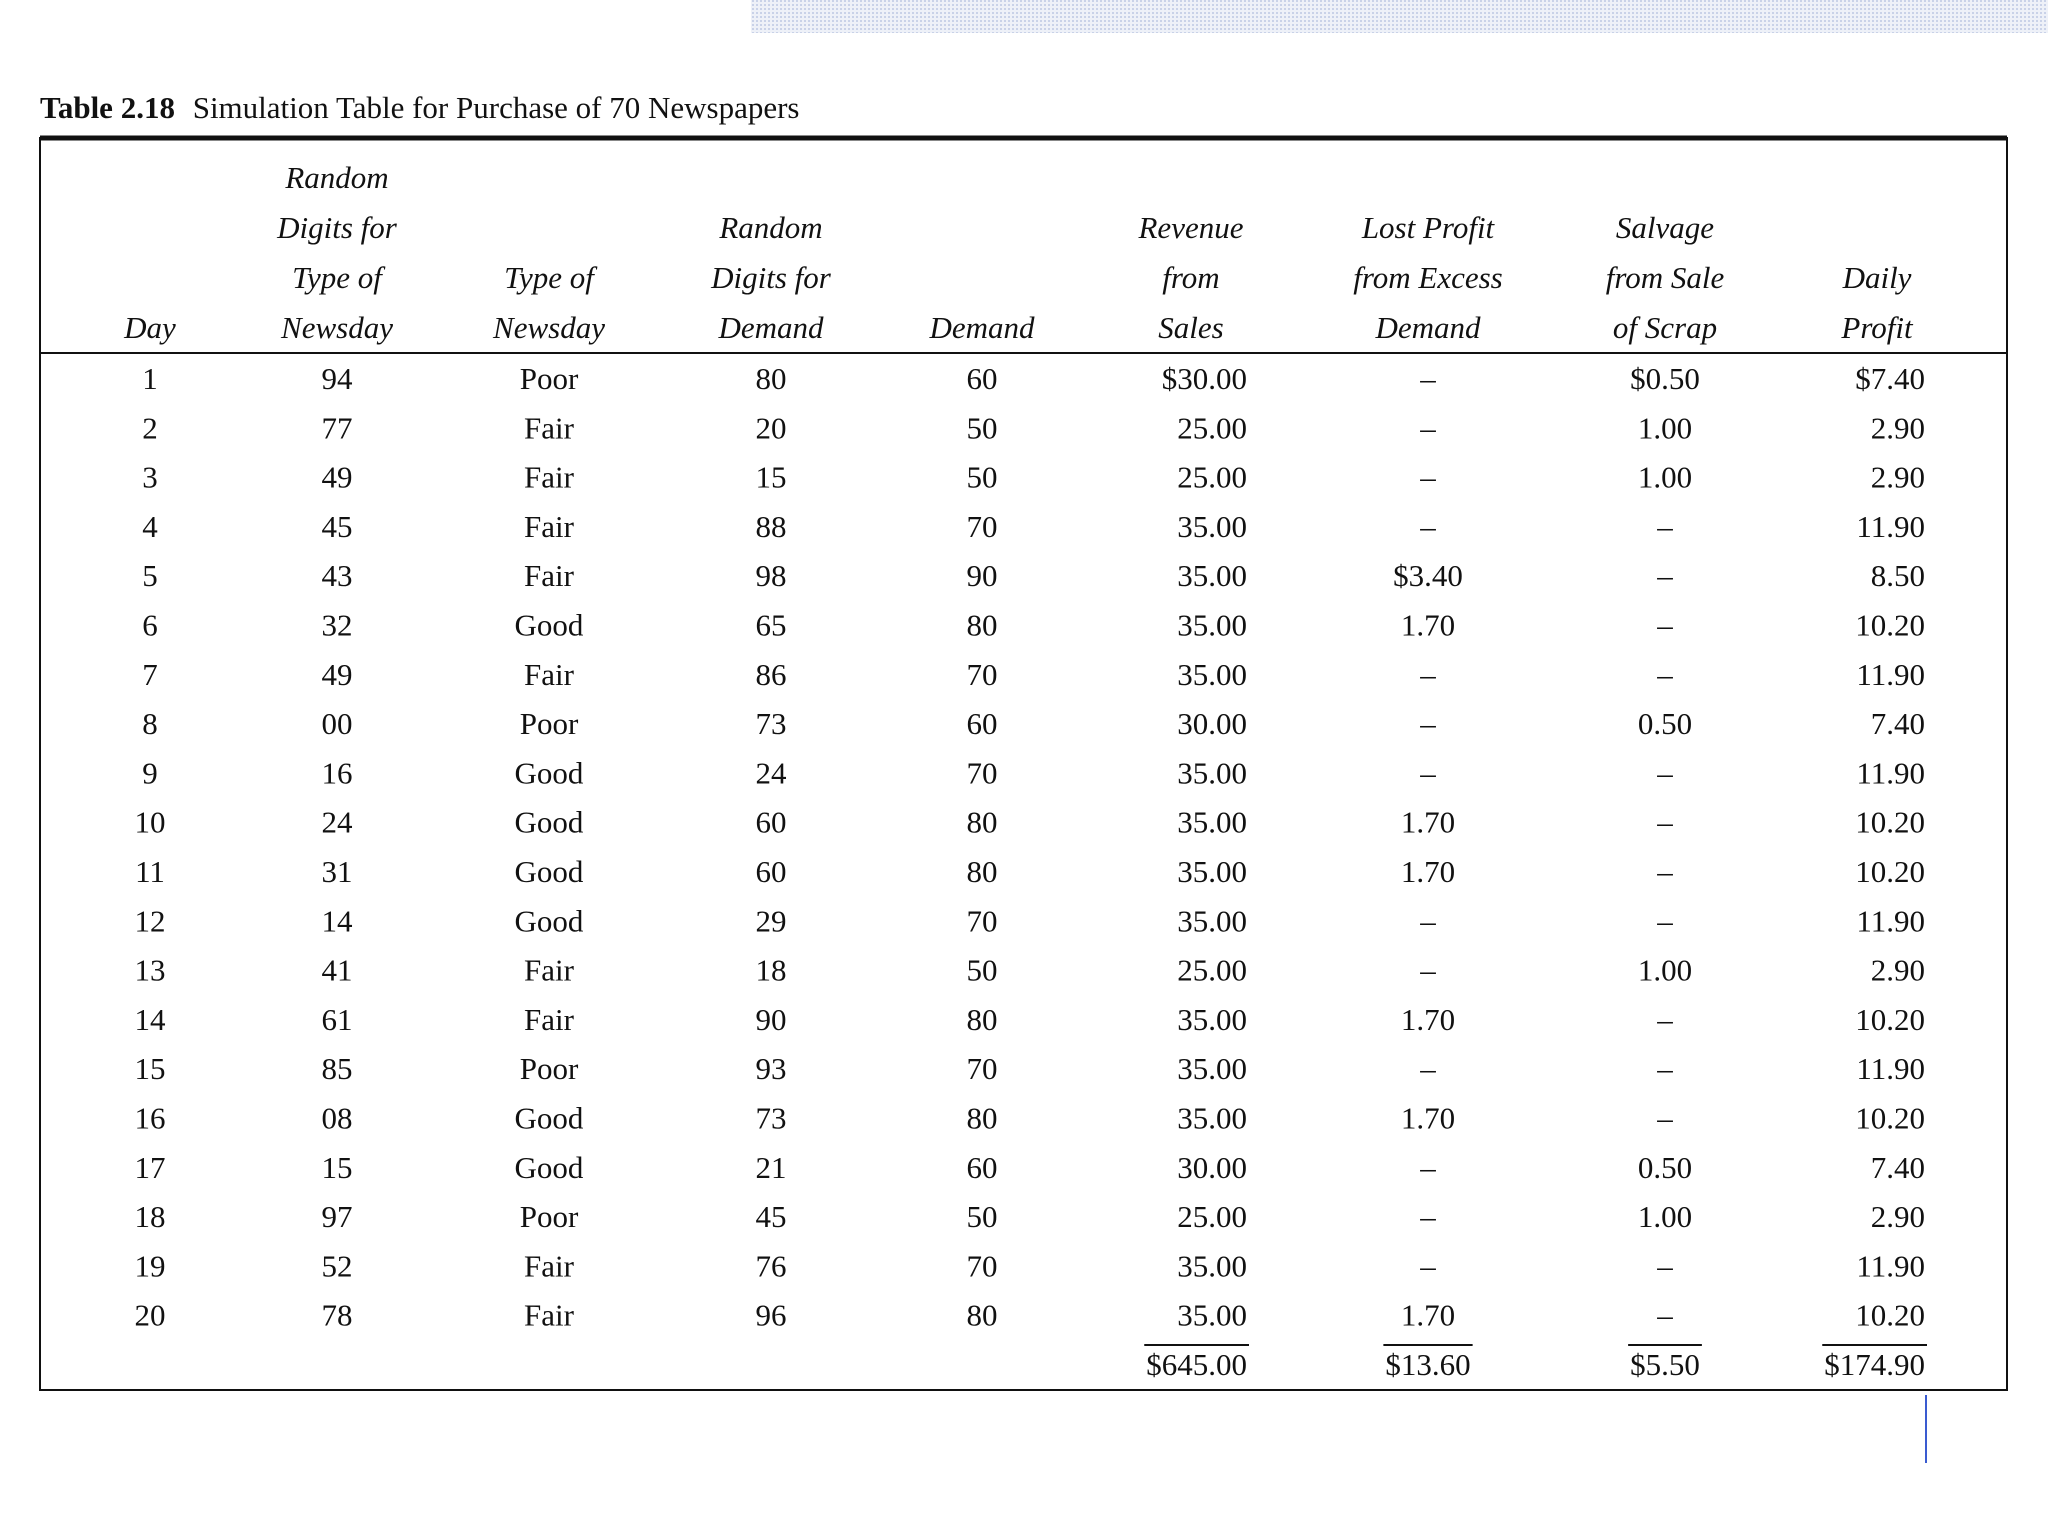 The height and width of the screenshot is (1536, 2048). Describe the element at coordinates (150, 477) in the screenshot. I see `cell: 3` at that location.